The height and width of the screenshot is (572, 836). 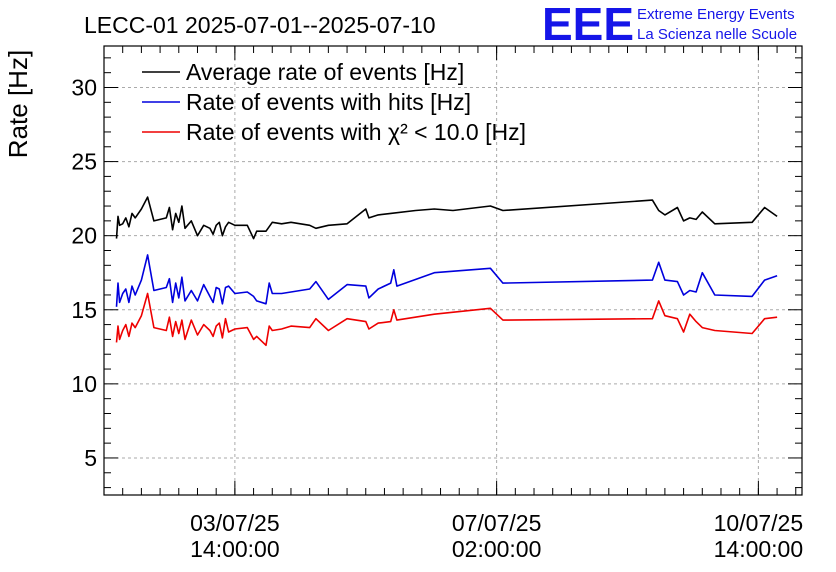 What do you see at coordinates (84, 310) in the screenshot?
I see `y-tick-label-15: 15` at bounding box center [84, 310].